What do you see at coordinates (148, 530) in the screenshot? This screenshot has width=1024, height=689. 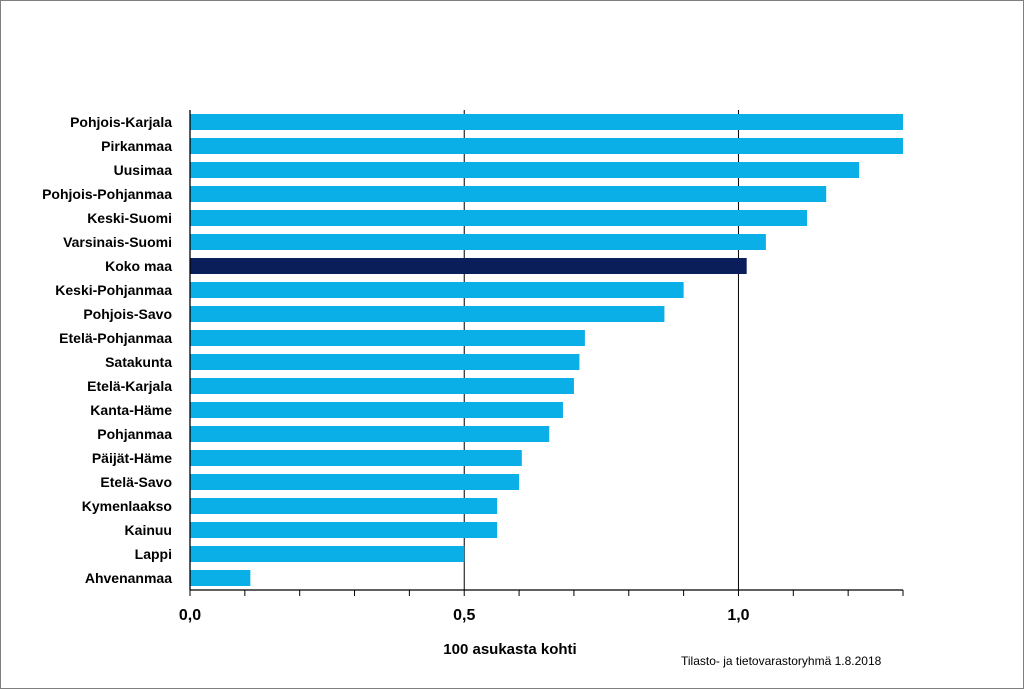 I see `category-label-17: Kainuu` at bounding box center [148, 530].